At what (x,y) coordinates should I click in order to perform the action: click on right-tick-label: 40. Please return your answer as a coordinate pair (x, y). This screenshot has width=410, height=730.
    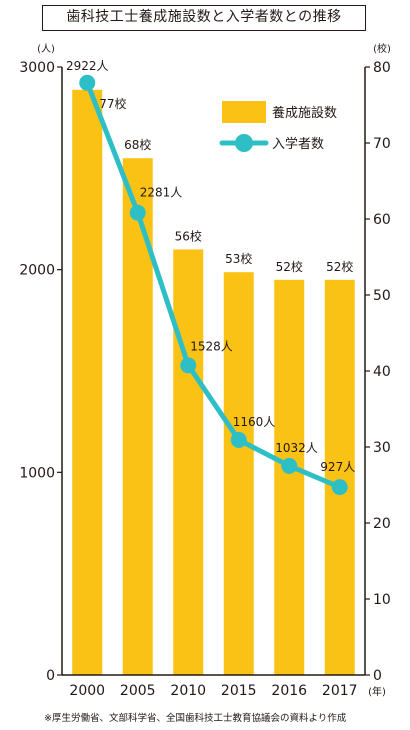
    Looking at the image, I should click on (382, 372).